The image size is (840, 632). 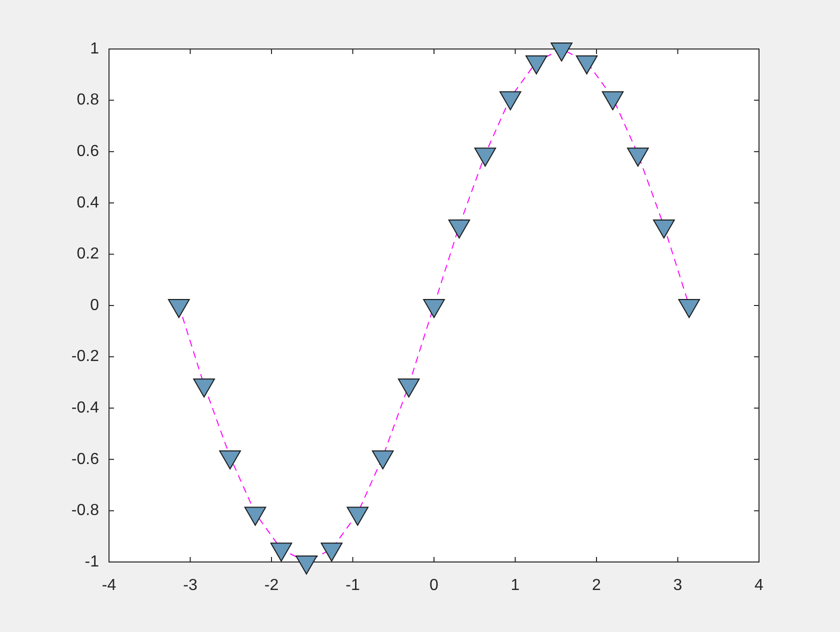 What do you see at coordinates (677, 585) in the screenshot?
I see `x-tick-label: 3` at bounding box center [677, 585].